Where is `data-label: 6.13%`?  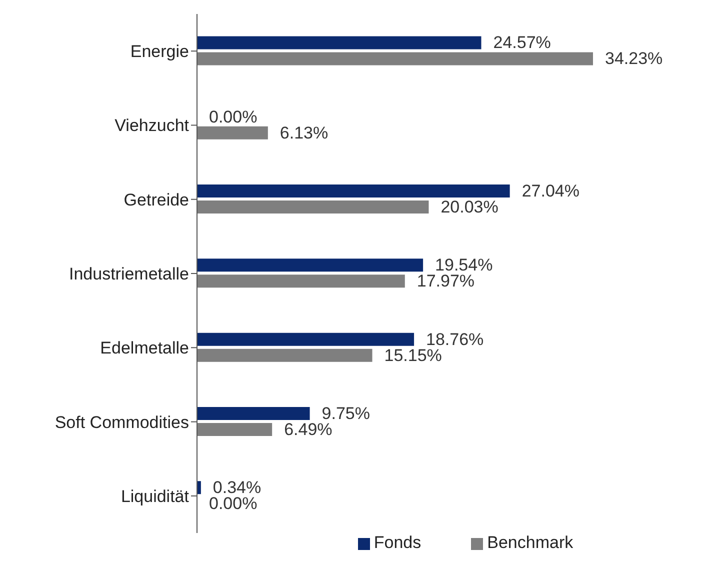
data-label: 6.13% is located at coordinates (304, 132).